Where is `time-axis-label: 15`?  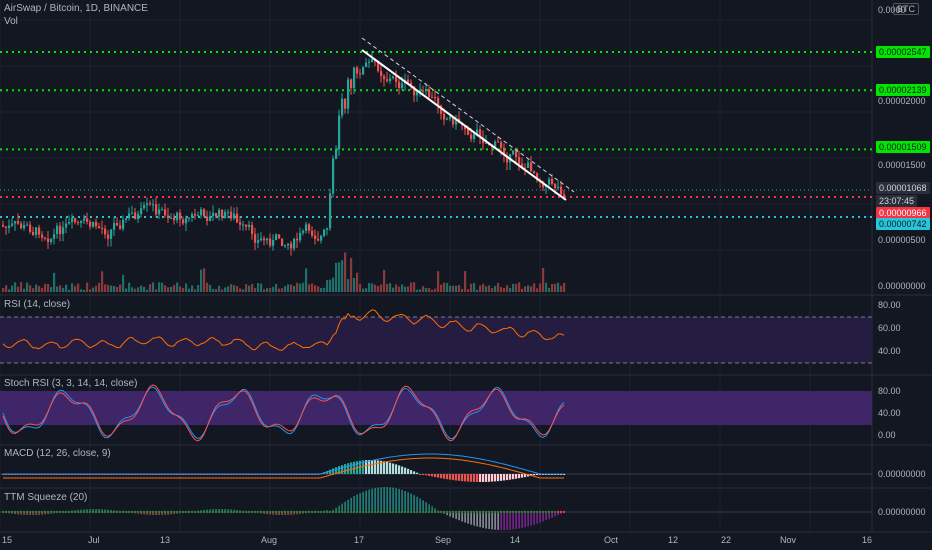
time-axis-label: 15 is located at coordinates (7, 540).